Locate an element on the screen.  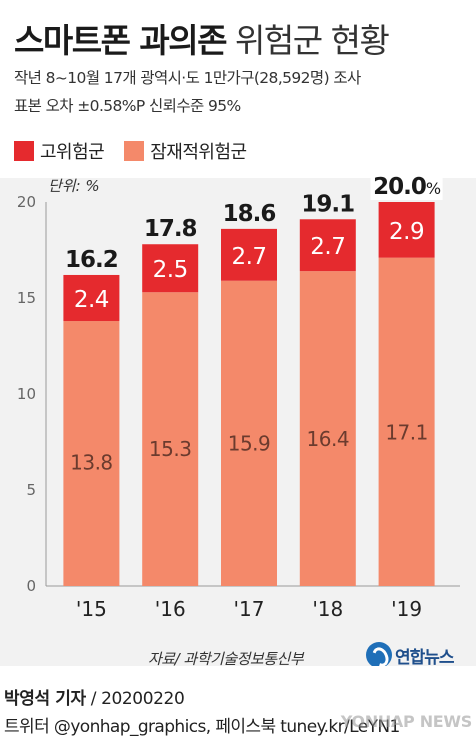
data-label-high-risk: 2.9 is located at coordinates (406, 232).